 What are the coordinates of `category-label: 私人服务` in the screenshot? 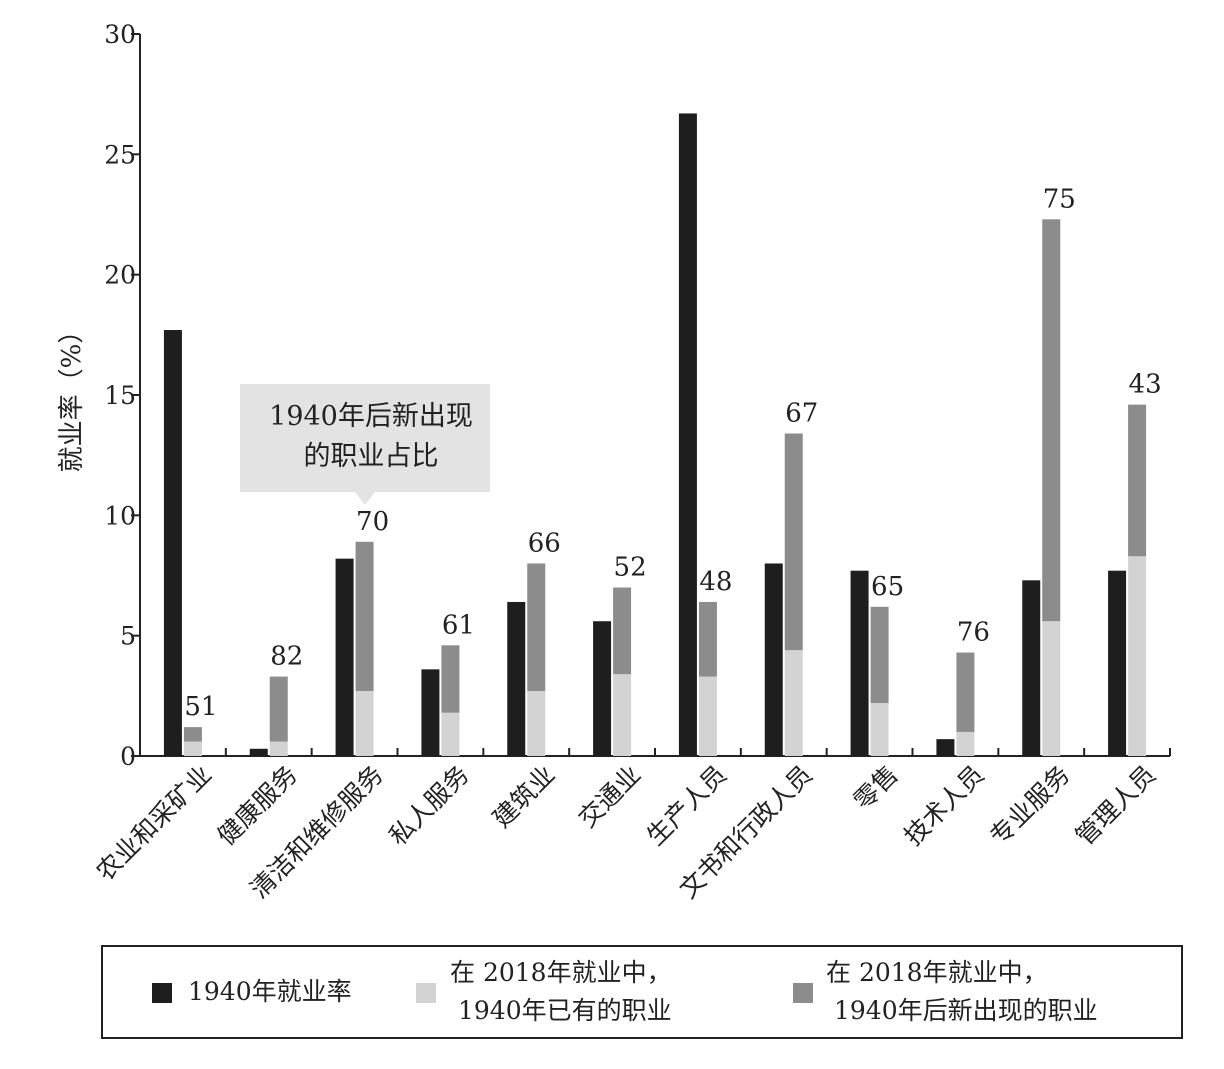 It's located at (428, 805).